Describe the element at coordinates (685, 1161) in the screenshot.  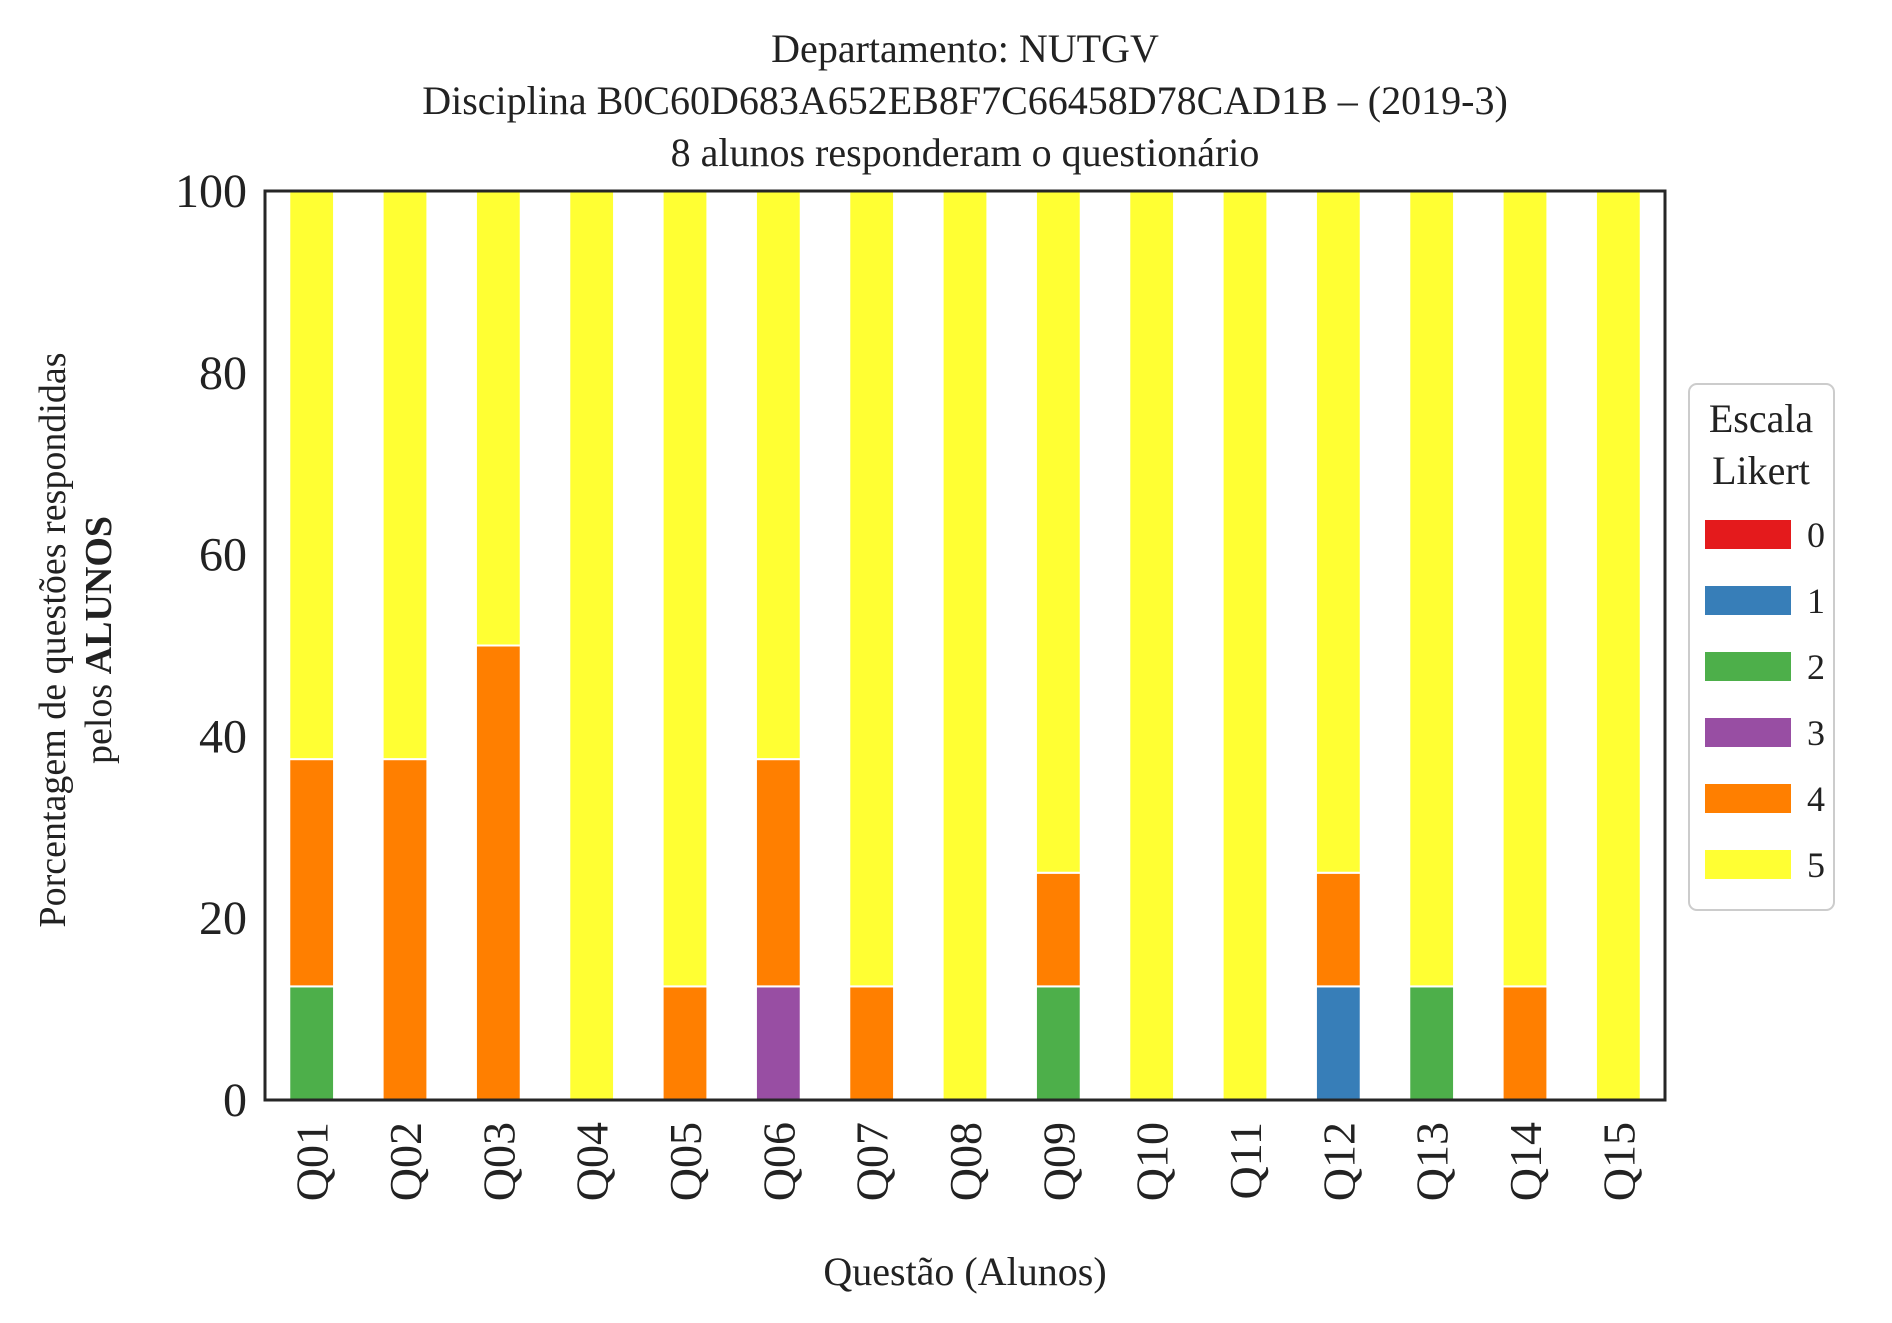
I see `x-tick-label-q05: Q05` at that location.